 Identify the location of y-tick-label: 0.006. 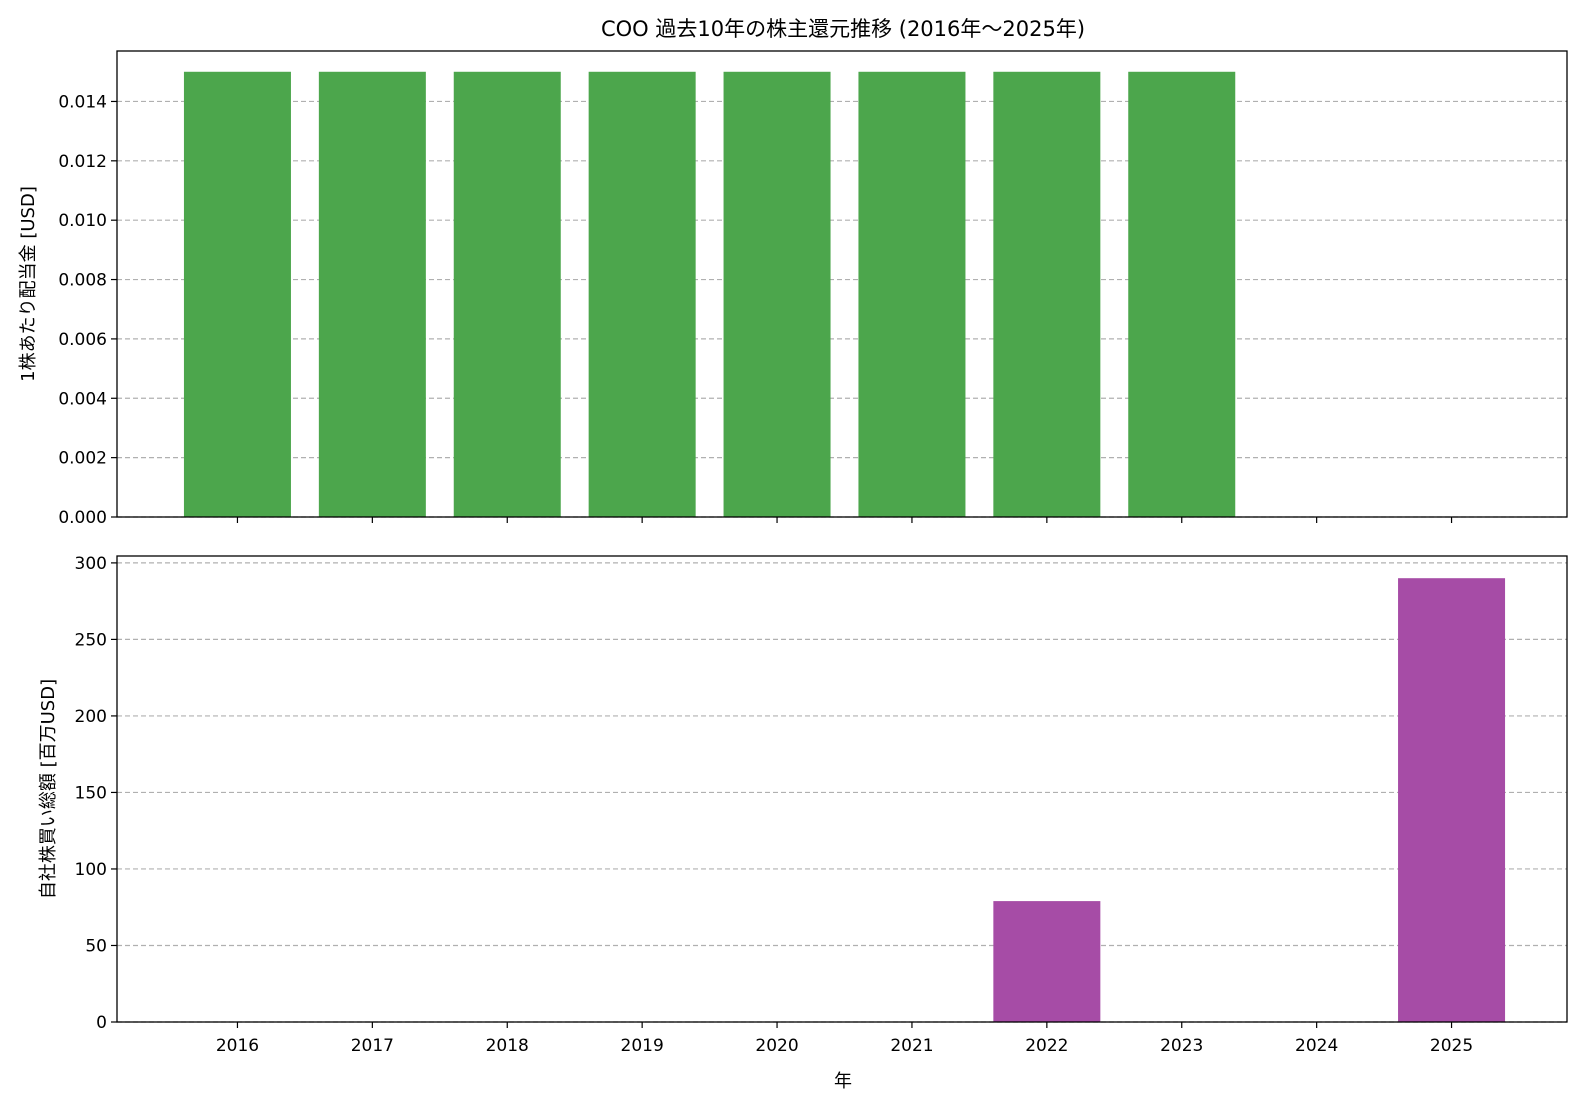
(82, 340).